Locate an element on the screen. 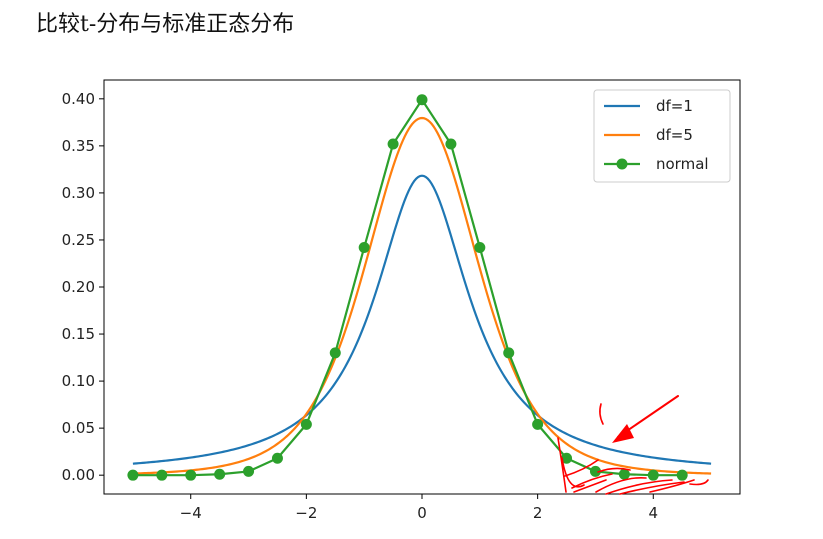 The image size is (823, 539). x-tick-label: 2 is located at coordinates (538, 513).